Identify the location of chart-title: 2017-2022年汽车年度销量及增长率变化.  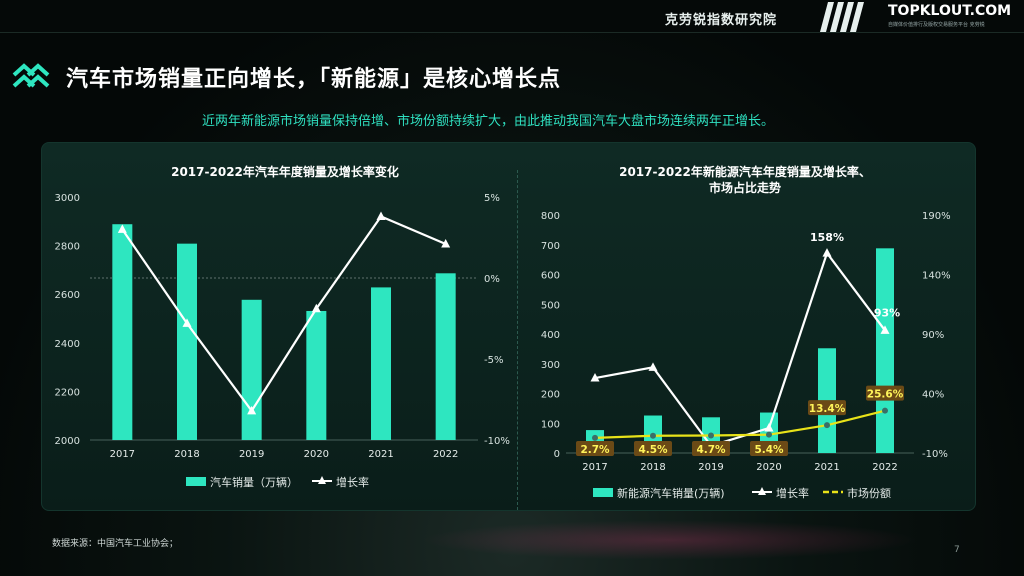
(285, 171).